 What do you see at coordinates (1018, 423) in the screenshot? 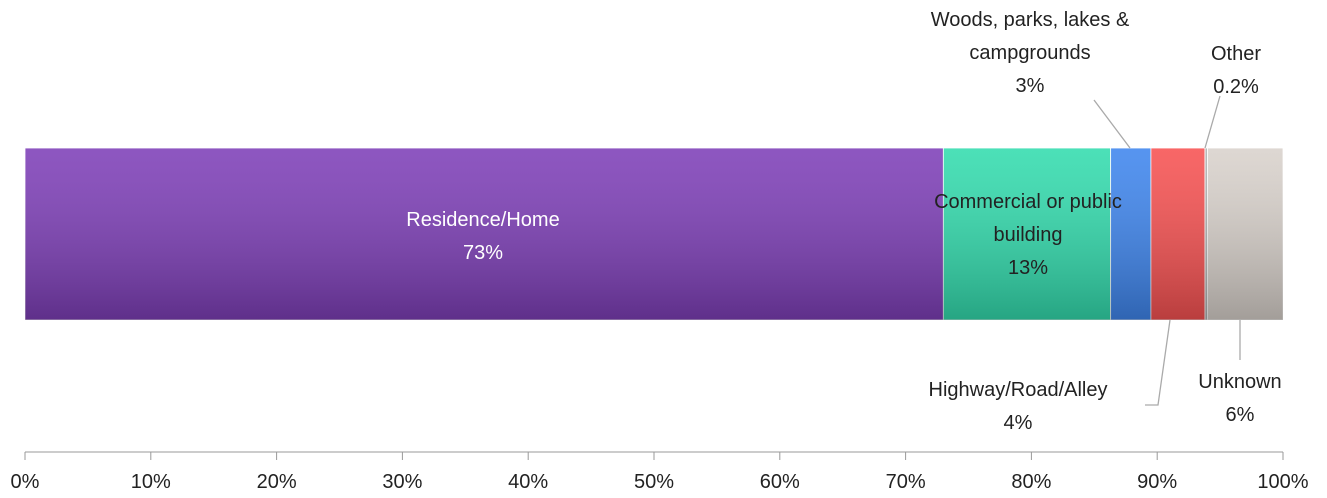
I see `value-label: 4%` at bounding box center [1018, 423].